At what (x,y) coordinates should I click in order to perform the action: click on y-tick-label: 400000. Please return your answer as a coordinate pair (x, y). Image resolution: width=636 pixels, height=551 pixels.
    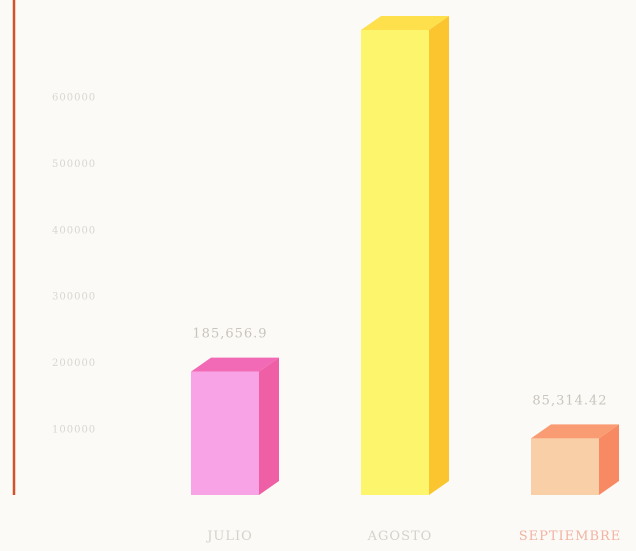
    Looking at the image, I should click on (74, 230).